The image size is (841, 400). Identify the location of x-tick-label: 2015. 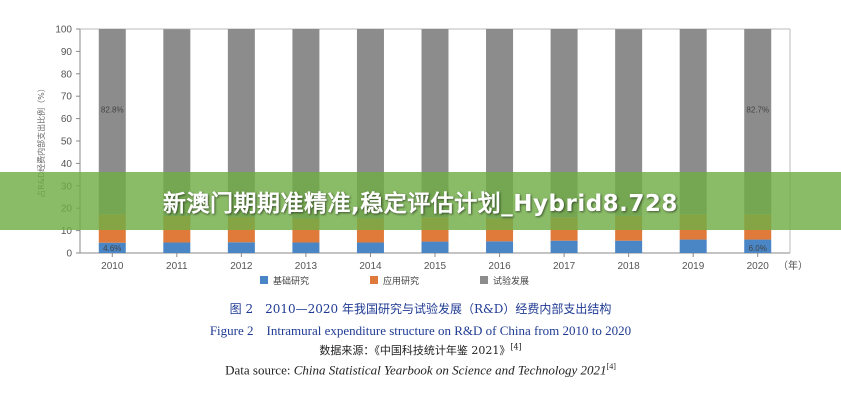
(435, 266).